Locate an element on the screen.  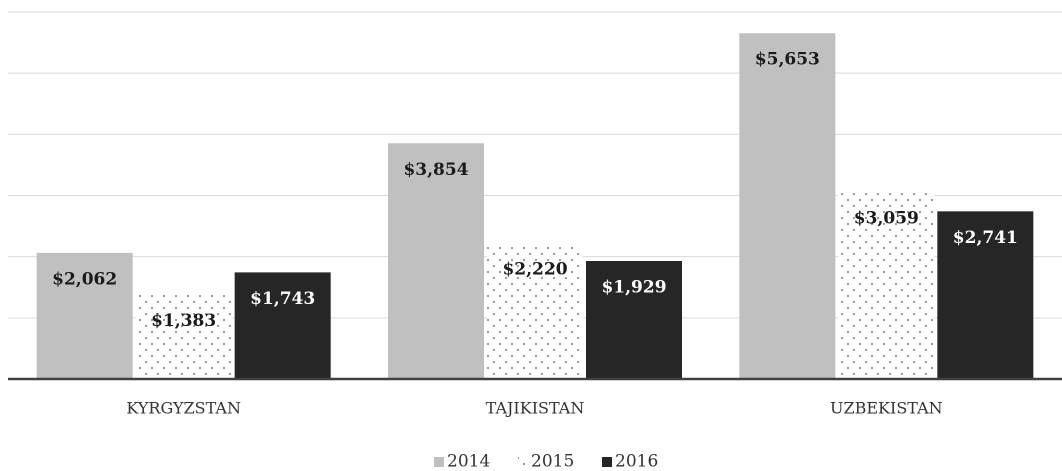
x-tick-label: TAJIKISTAN is located at coordinates (535, 408).